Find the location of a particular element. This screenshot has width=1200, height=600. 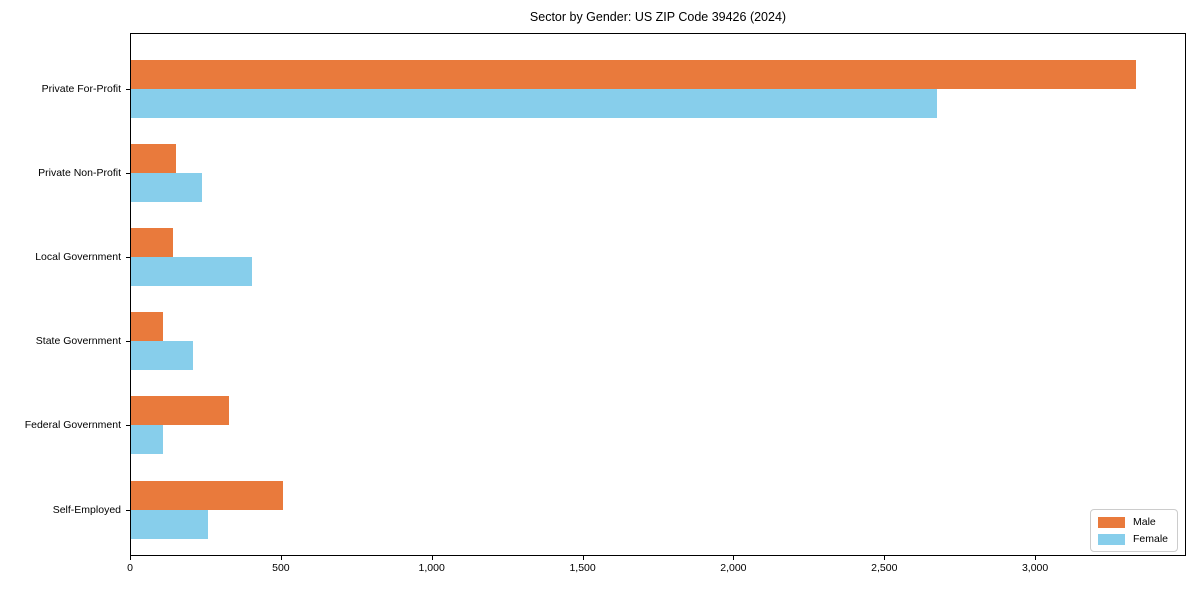

legend-item-male: Male is located at coordinates (1132, 522).